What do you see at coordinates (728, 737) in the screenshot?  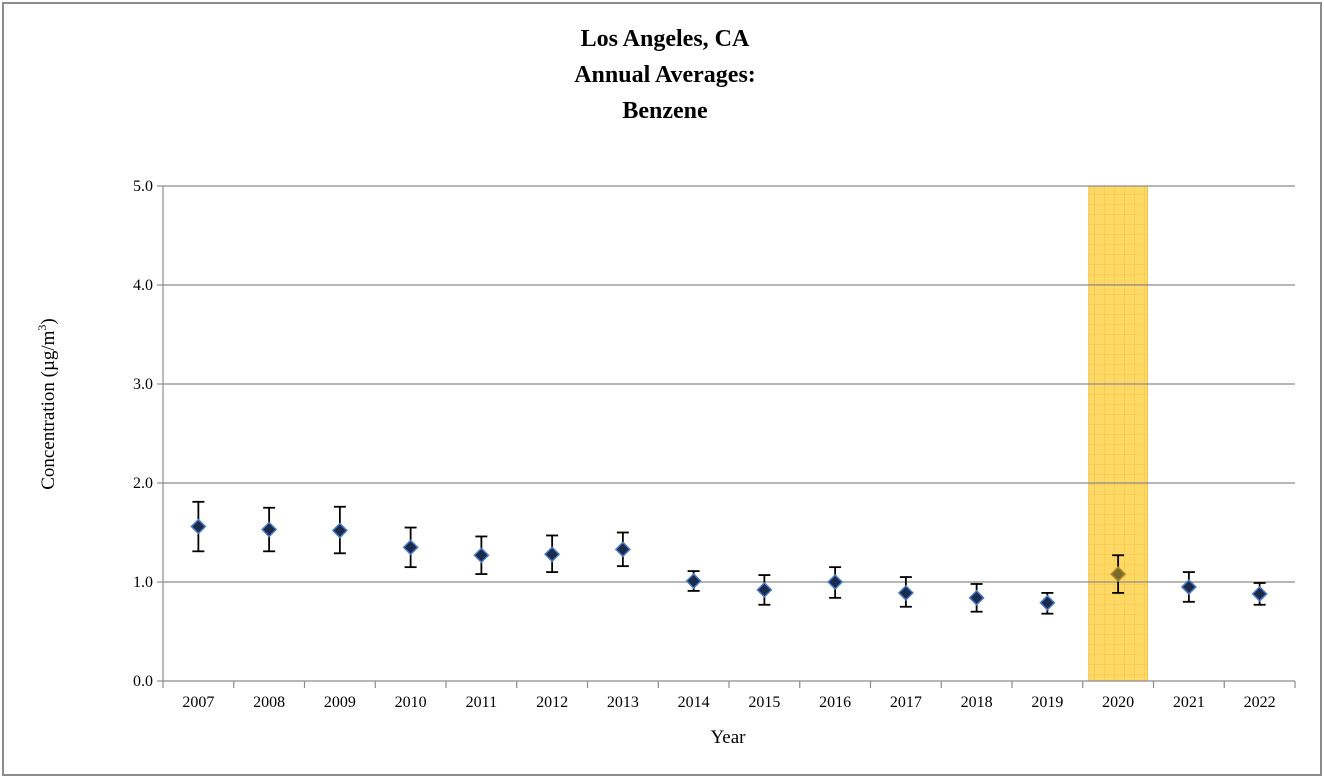 I see `x-axis-title: Year` at bounding box center [728, 737].